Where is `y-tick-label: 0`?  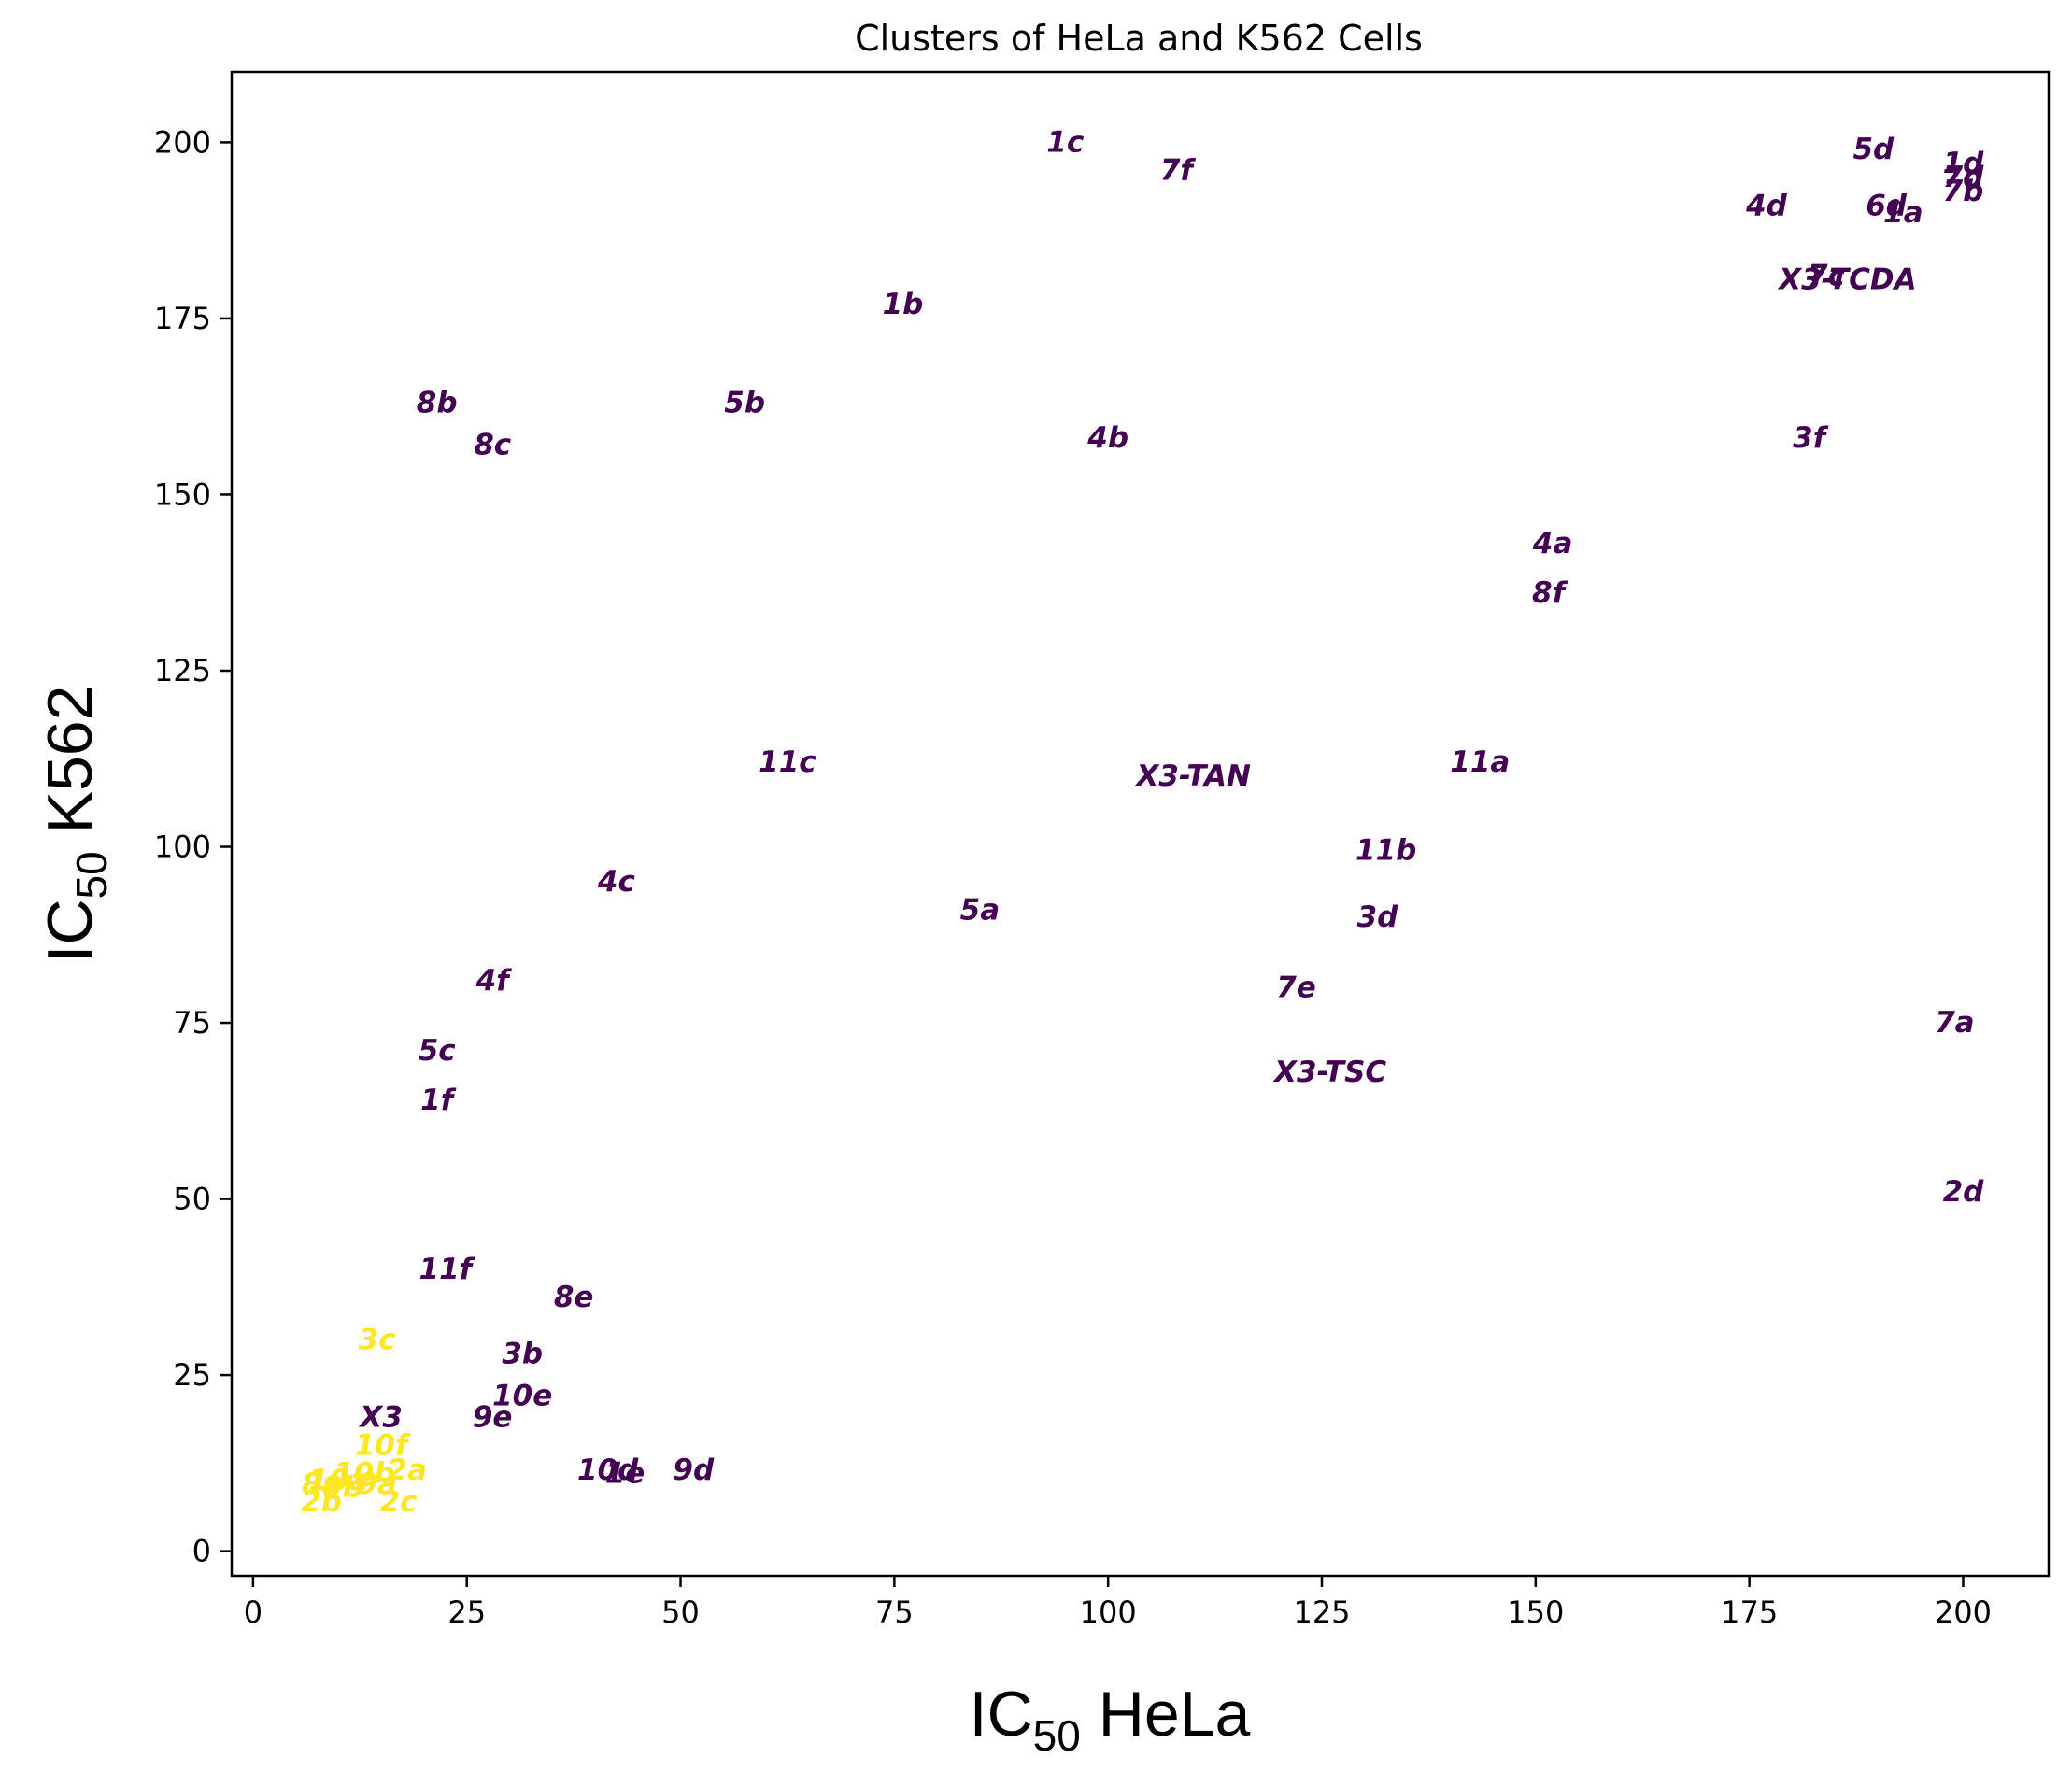
y-tick-label: 0 is located at coordinates (201, 1552).